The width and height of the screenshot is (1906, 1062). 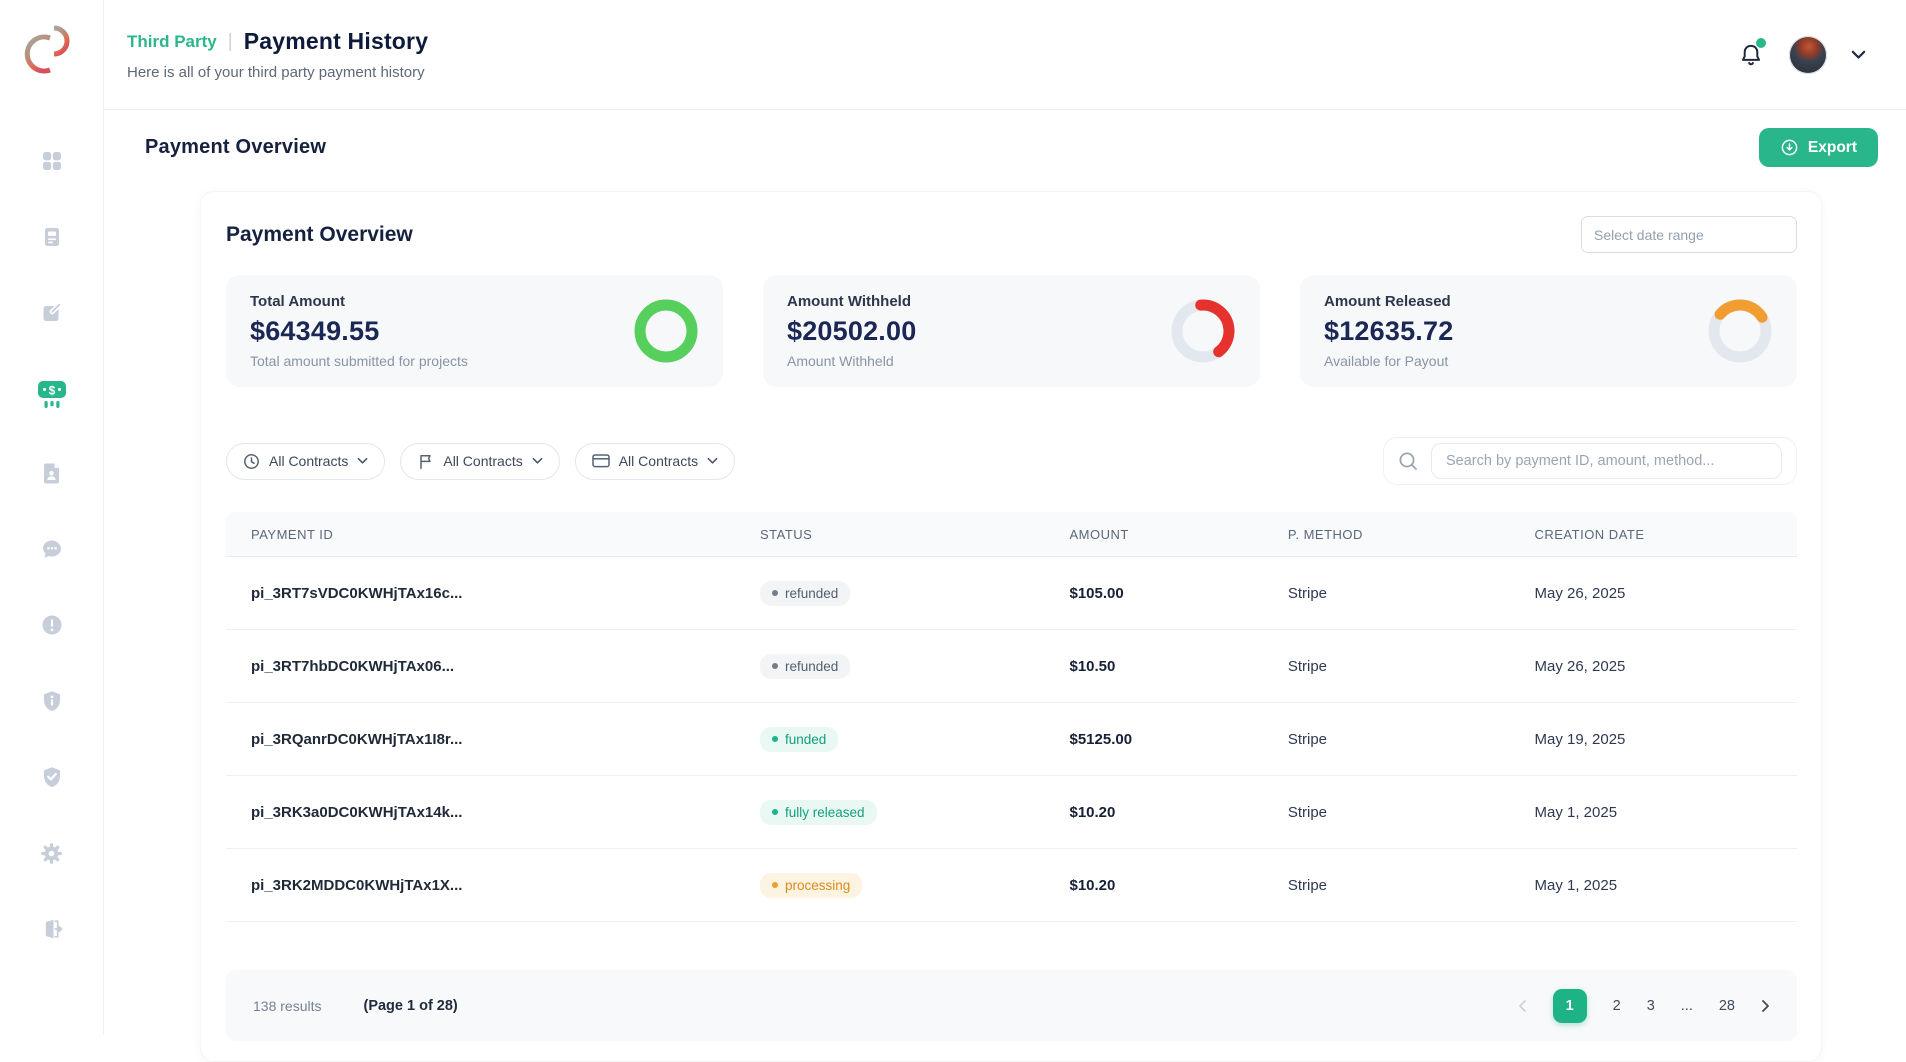 I want to click on sidebar-item-alerts, so click(x=52, y=625).